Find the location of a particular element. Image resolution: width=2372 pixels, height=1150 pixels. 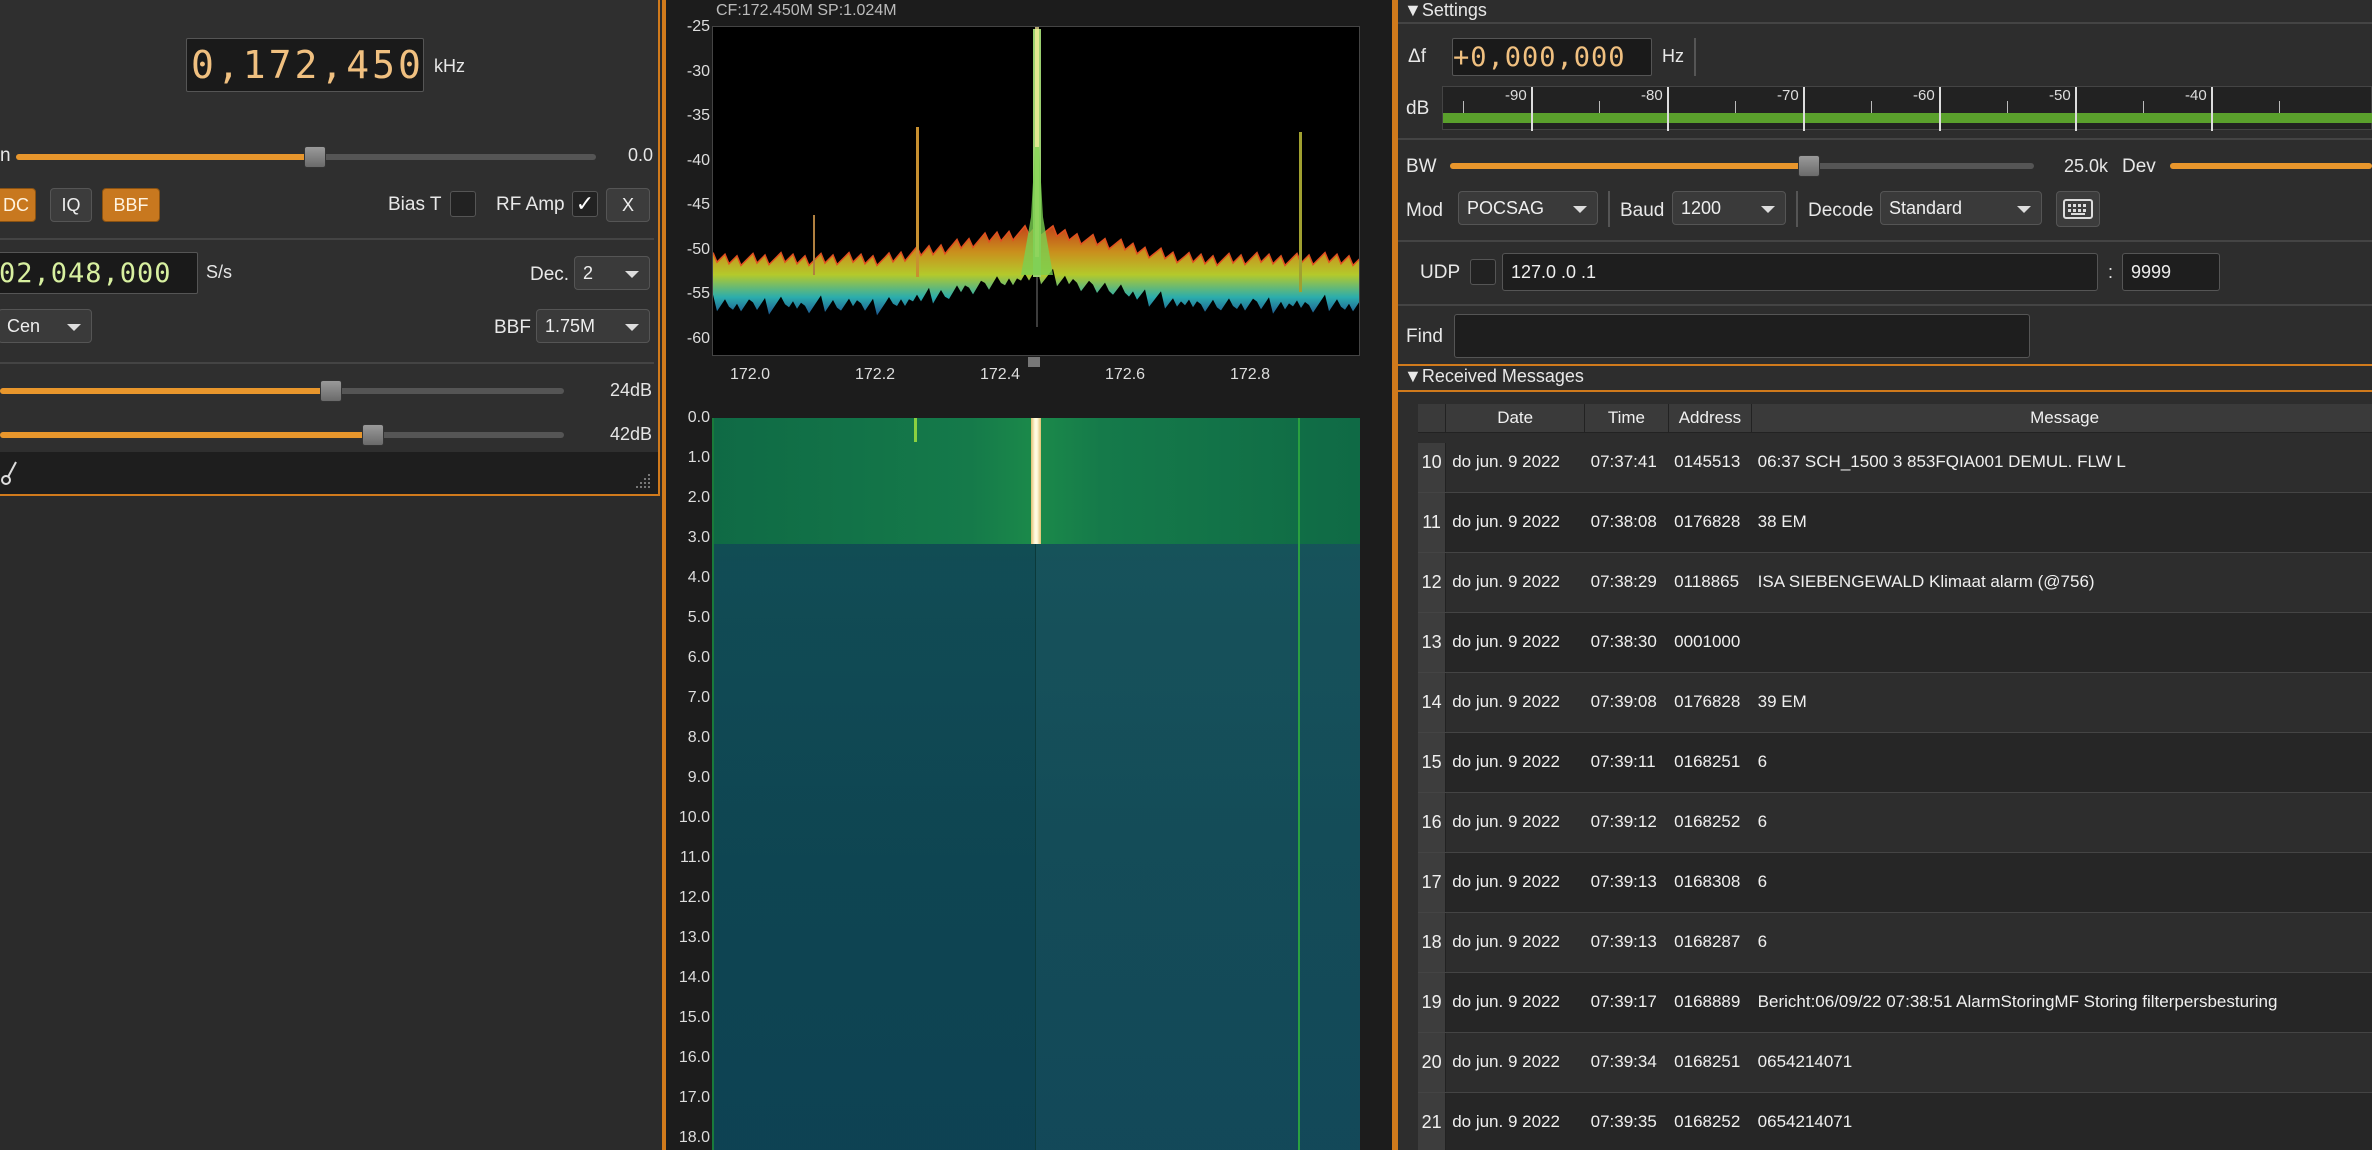

baud-value: 1200 is located at coordinates (1701, 208).